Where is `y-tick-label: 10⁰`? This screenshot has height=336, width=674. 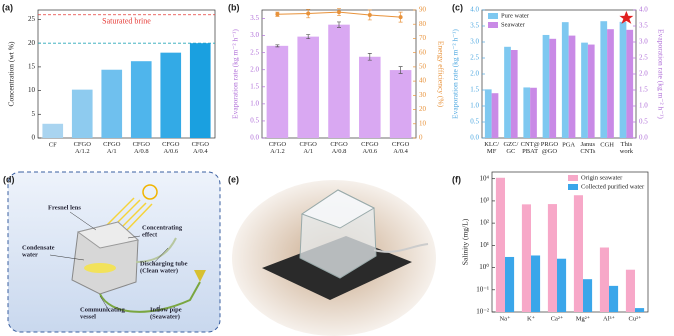 y-tick-label: 10⁰ is located at coordinates (484, 267).